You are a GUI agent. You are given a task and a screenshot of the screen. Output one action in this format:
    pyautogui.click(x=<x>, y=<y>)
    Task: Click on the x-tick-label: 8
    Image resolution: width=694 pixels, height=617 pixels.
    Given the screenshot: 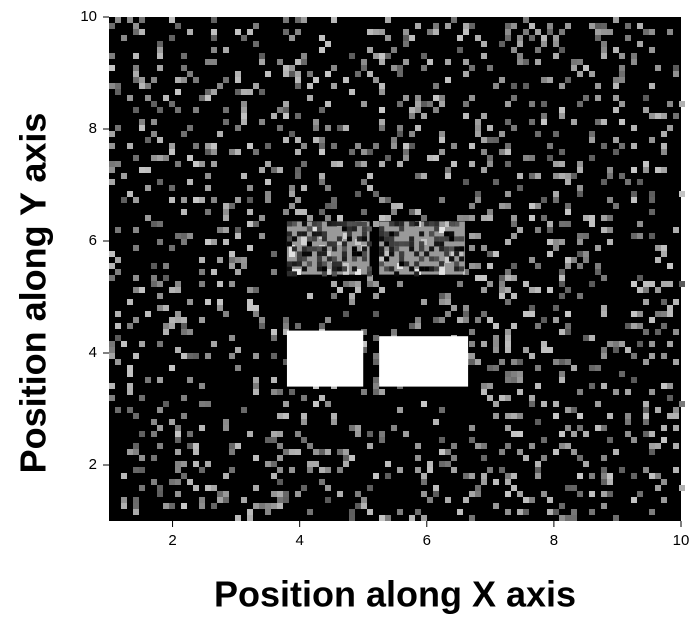 What is the action you would take?
    pyautogui.click(x=554, y=540)
    